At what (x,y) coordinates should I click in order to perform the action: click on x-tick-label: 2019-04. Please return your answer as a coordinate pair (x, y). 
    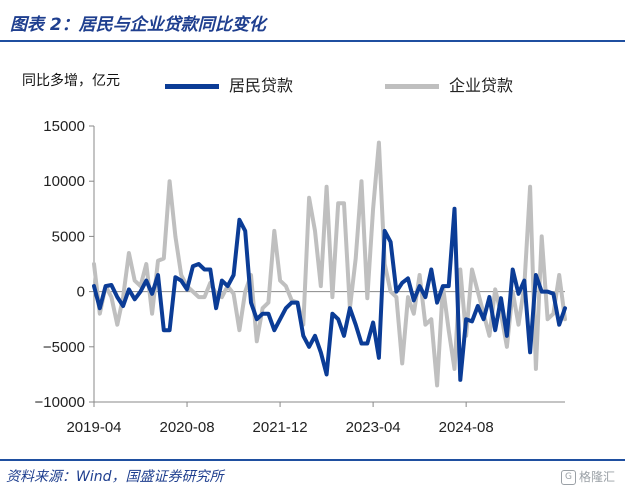
    Looking at the image, I should click on (93, 427).